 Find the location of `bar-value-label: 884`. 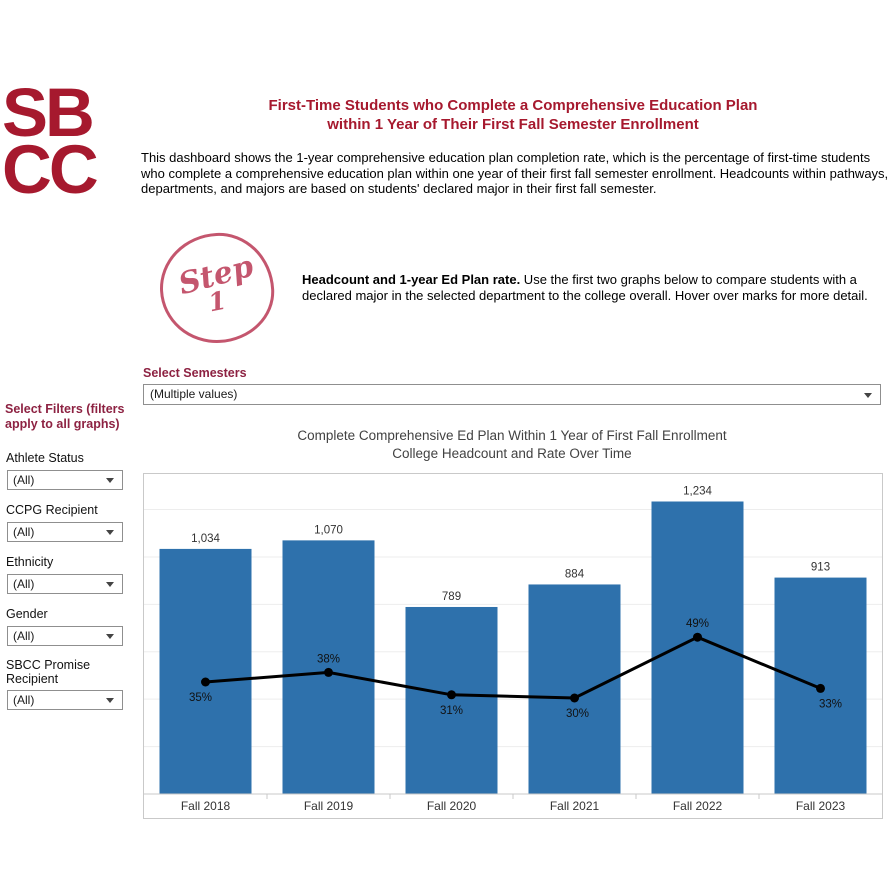

bar-value-label: 884 is located at coordinates (575, 574).